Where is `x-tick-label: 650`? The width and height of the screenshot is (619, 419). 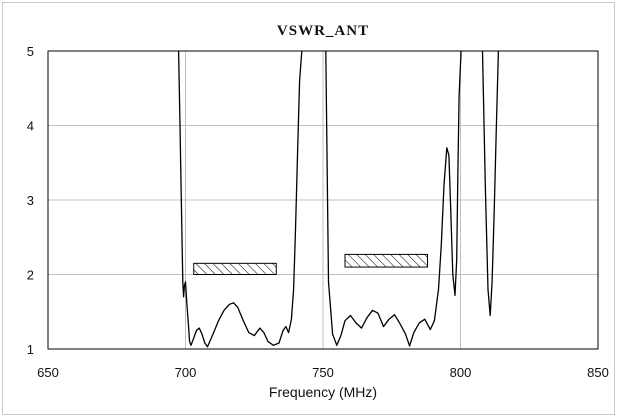 x-tick-label: 650 is located at coordinates (48, 372).